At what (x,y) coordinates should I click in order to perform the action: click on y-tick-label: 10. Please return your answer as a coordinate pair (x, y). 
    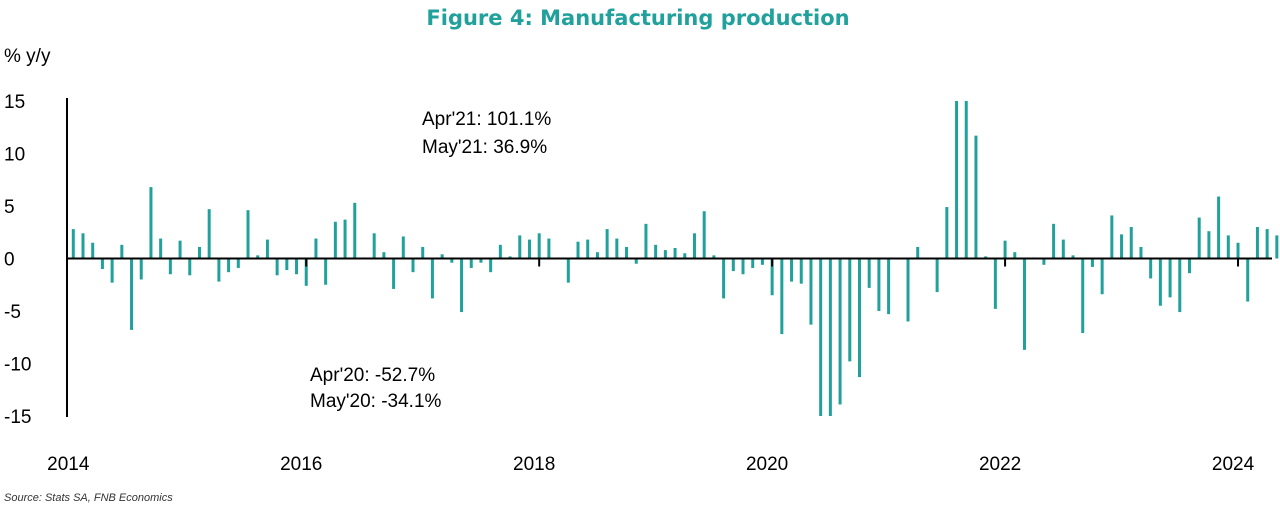
    Looking at the image, I should click on (14, 155).